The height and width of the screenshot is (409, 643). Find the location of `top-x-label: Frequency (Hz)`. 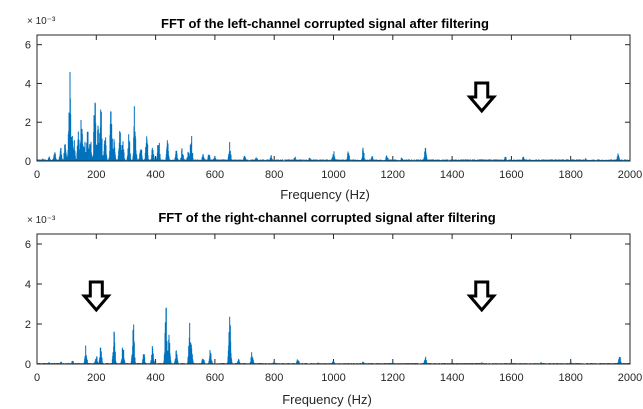

top-x-label: Frequency (Hz) is located at coordinates (325, 194).